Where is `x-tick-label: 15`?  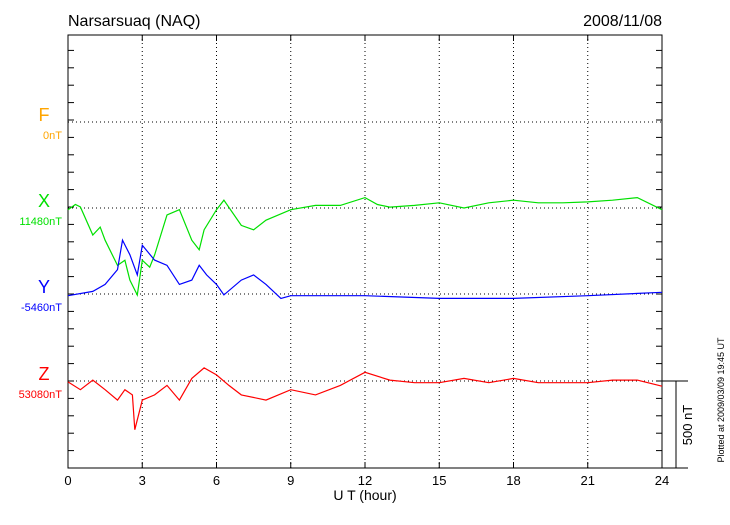
x-tick-label: 15 is located at coordinates (439, 480).